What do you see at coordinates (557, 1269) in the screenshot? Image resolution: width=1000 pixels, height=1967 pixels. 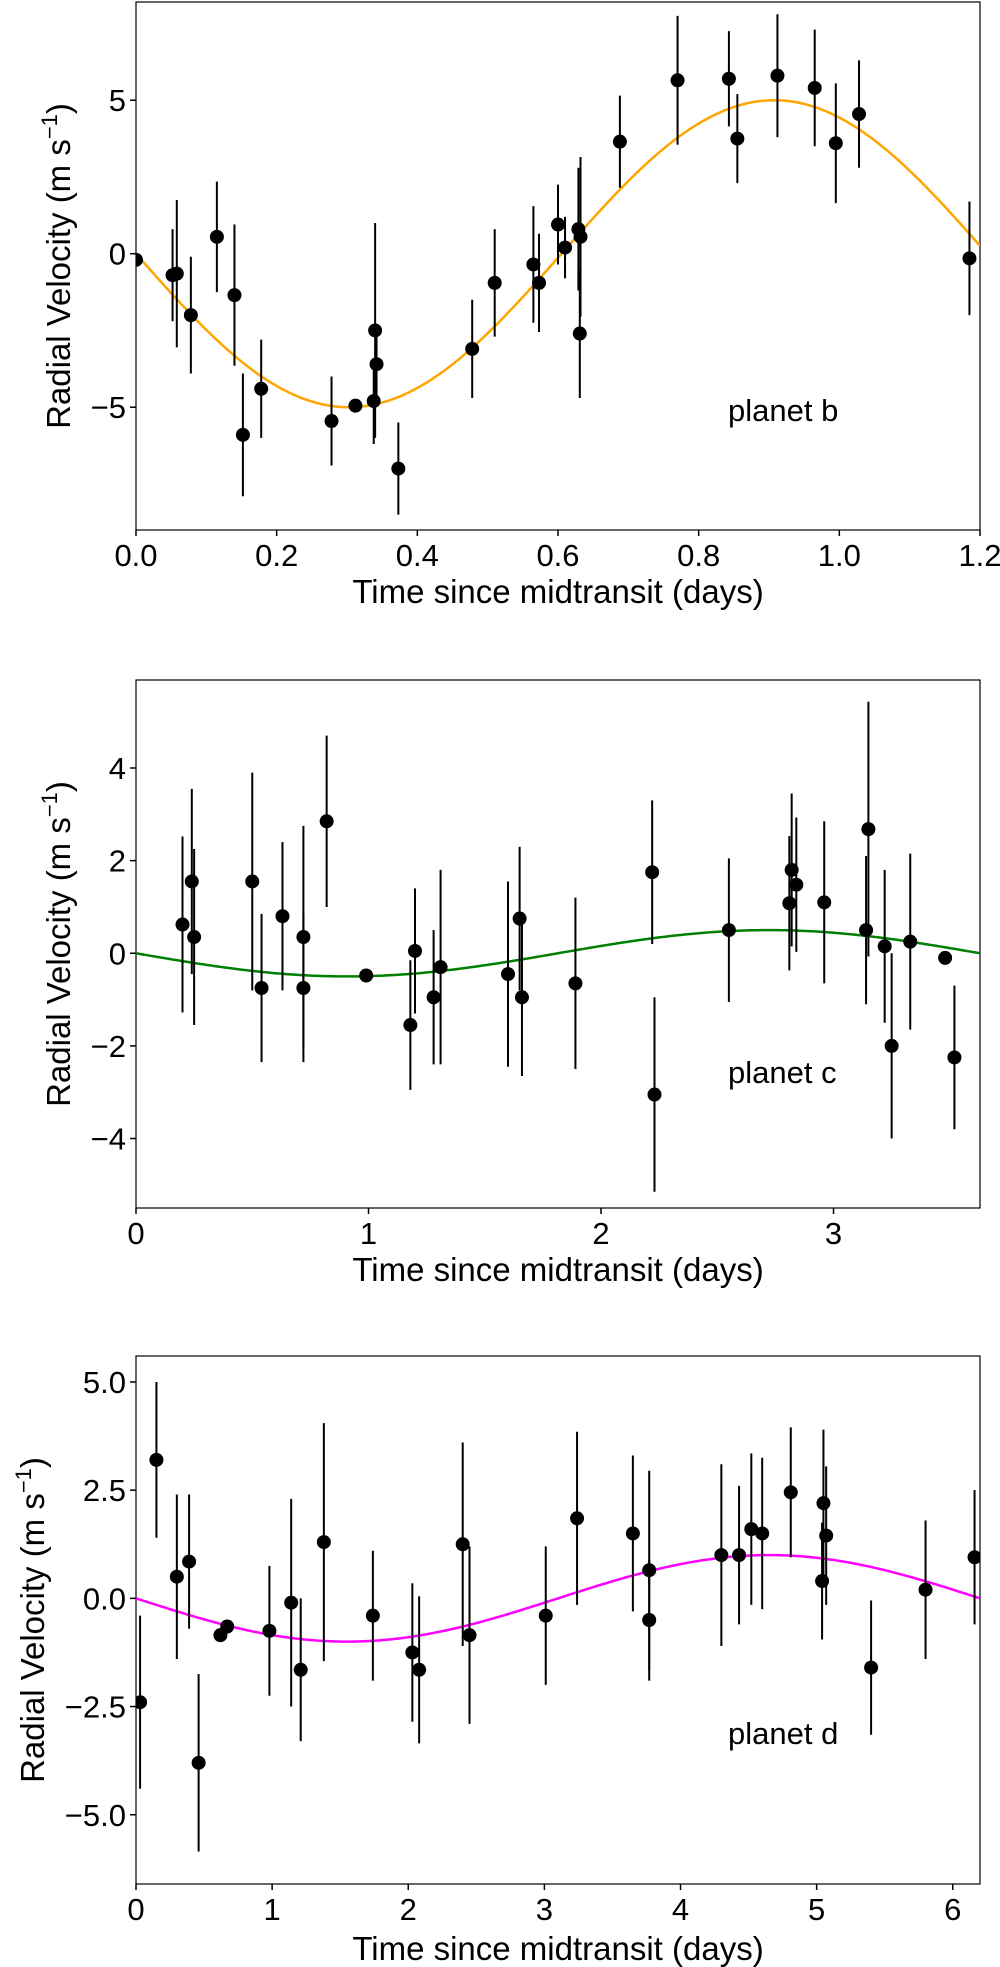 I see `x-axis-label-c: Time since midtransit (days)` at bounding box center [557, 1269].